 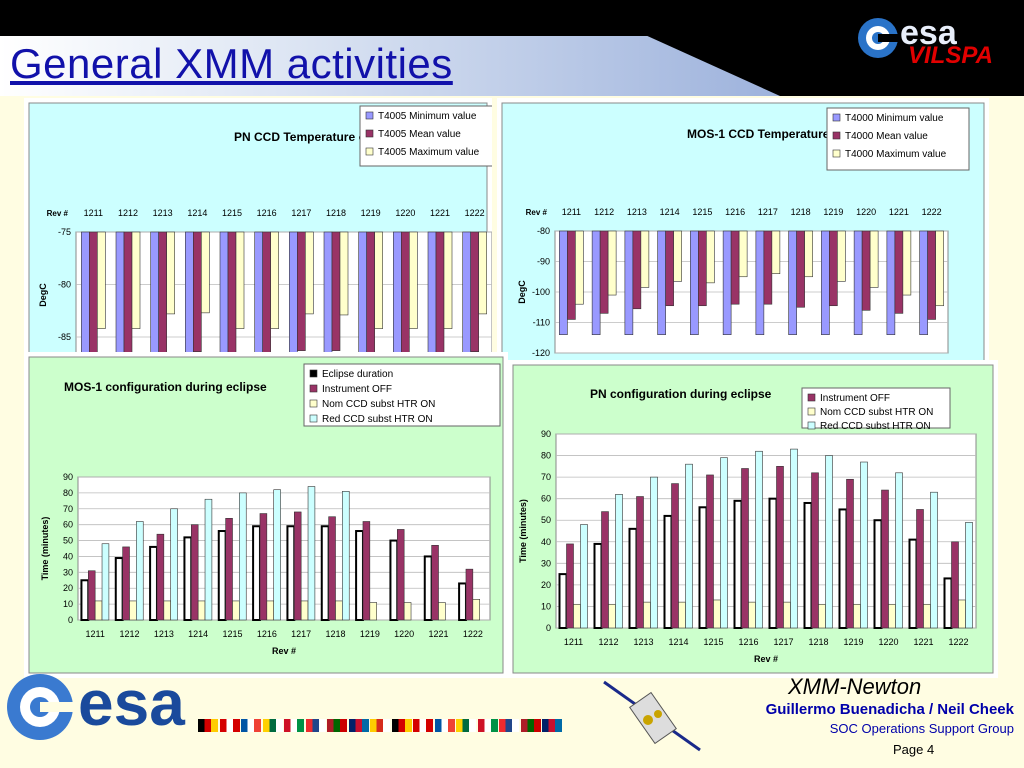 What do you see at coordinates (370, 634) in the screenshot?
I see `x-tick-label: 1219` at bounding box center [370, 634].